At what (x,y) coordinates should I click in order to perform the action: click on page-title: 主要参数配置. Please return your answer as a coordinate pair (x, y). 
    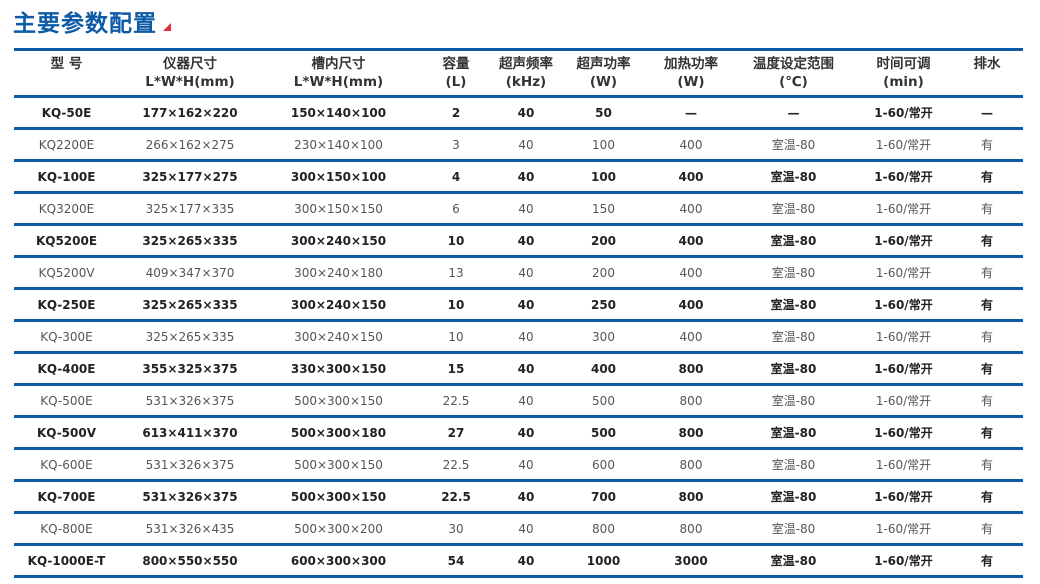
    Looking at the image, I should click on (92, 21).